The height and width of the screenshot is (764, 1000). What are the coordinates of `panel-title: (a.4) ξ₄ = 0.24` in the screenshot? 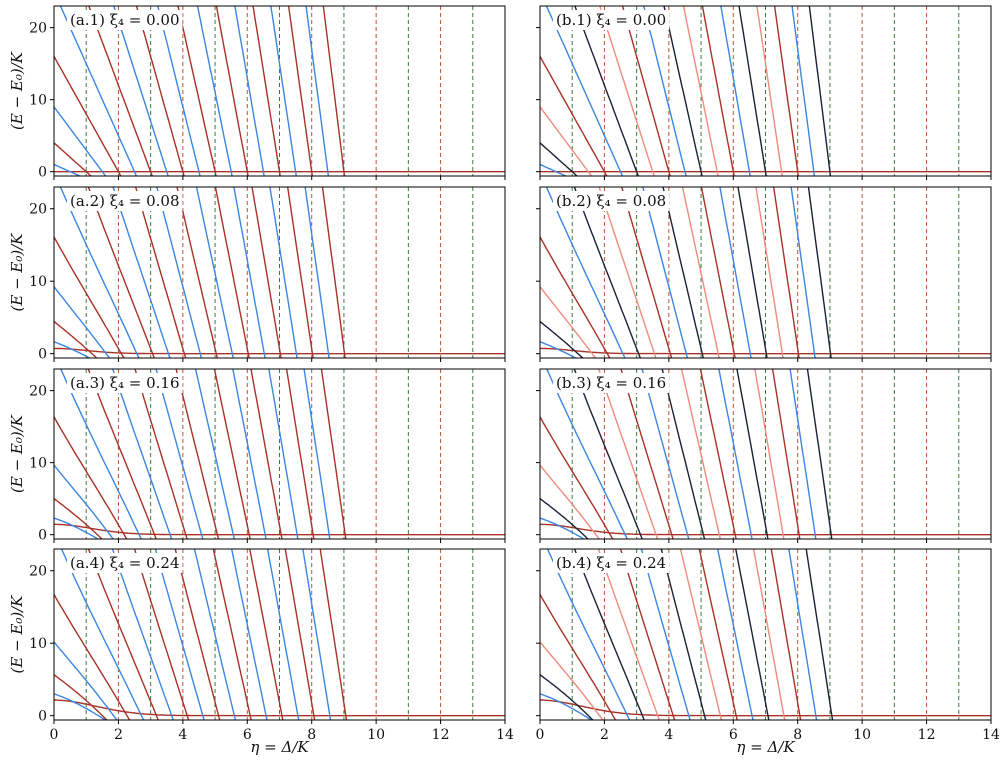 It's located at (125, 563).